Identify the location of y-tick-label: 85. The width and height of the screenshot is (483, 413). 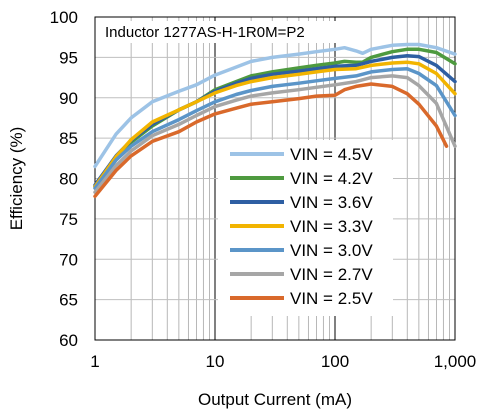
(68, 138).